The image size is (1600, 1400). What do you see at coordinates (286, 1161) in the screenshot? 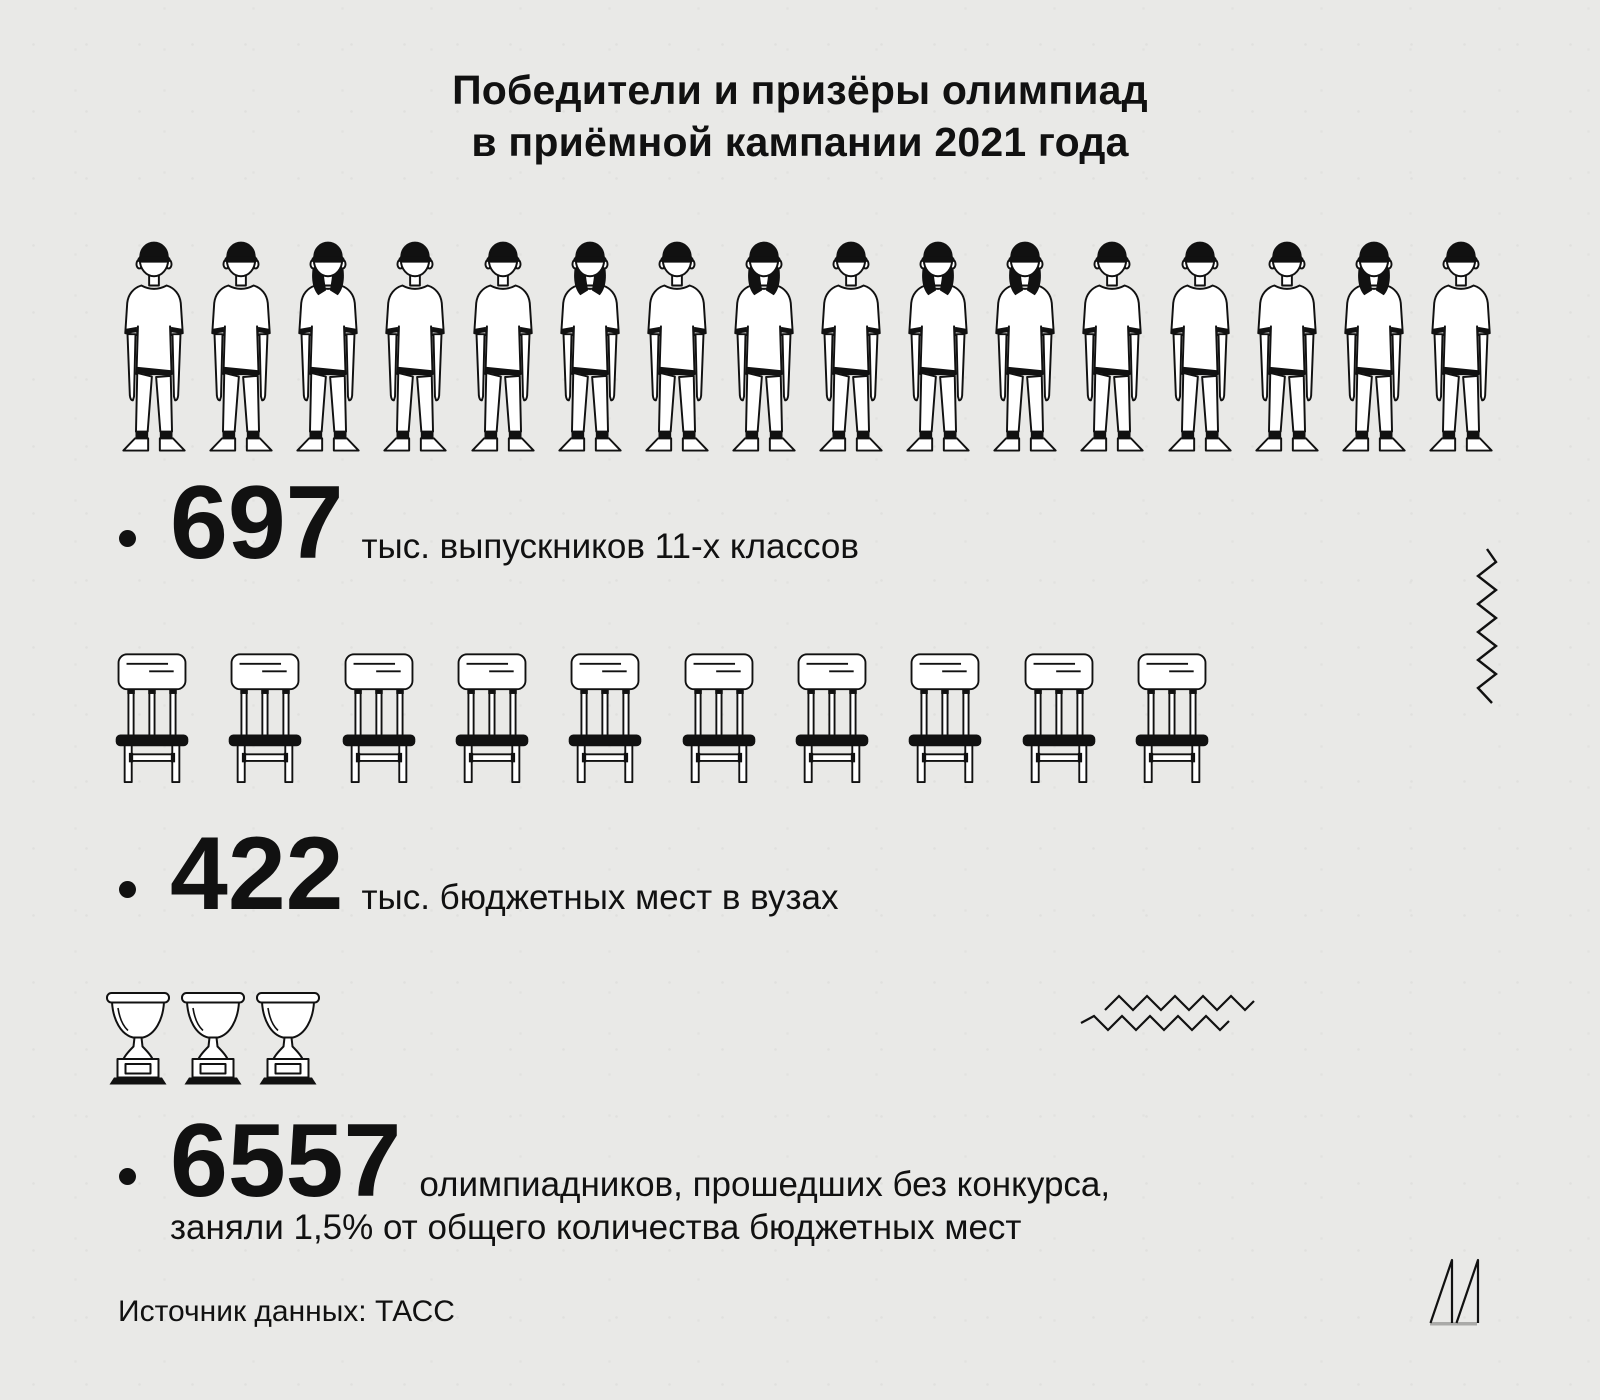
I see `stat-value: 6557` at bounding box center [286, 1161].